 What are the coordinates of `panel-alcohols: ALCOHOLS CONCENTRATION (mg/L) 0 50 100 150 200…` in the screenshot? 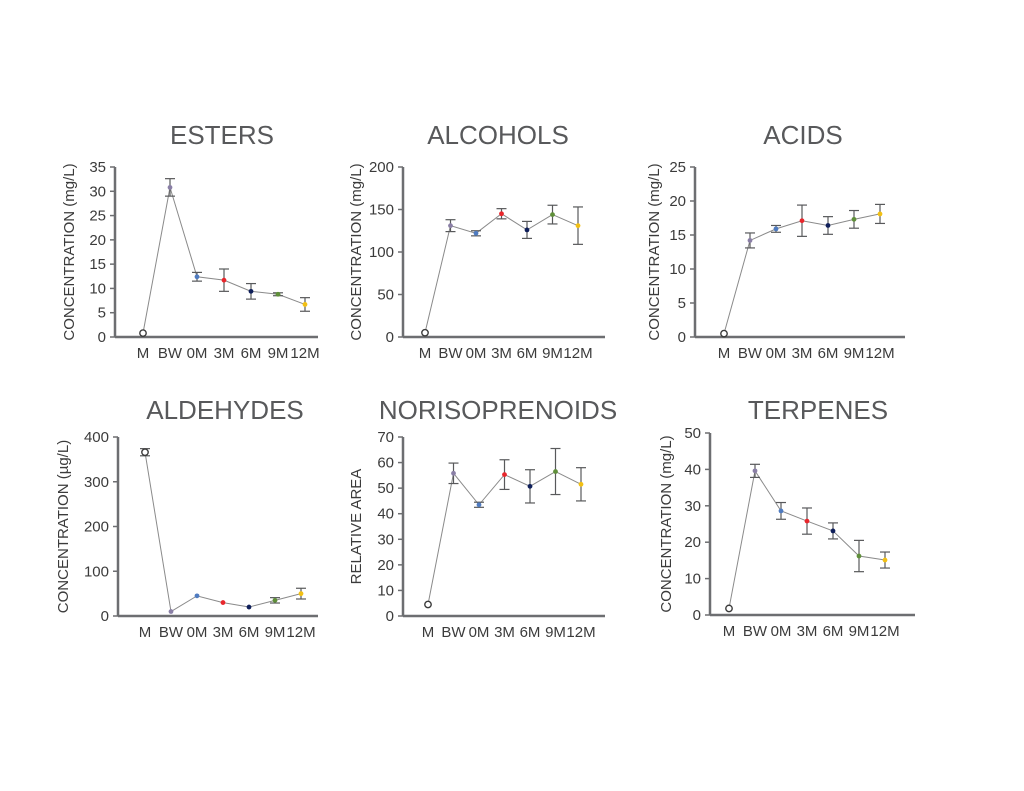 It's located at (476, 241).